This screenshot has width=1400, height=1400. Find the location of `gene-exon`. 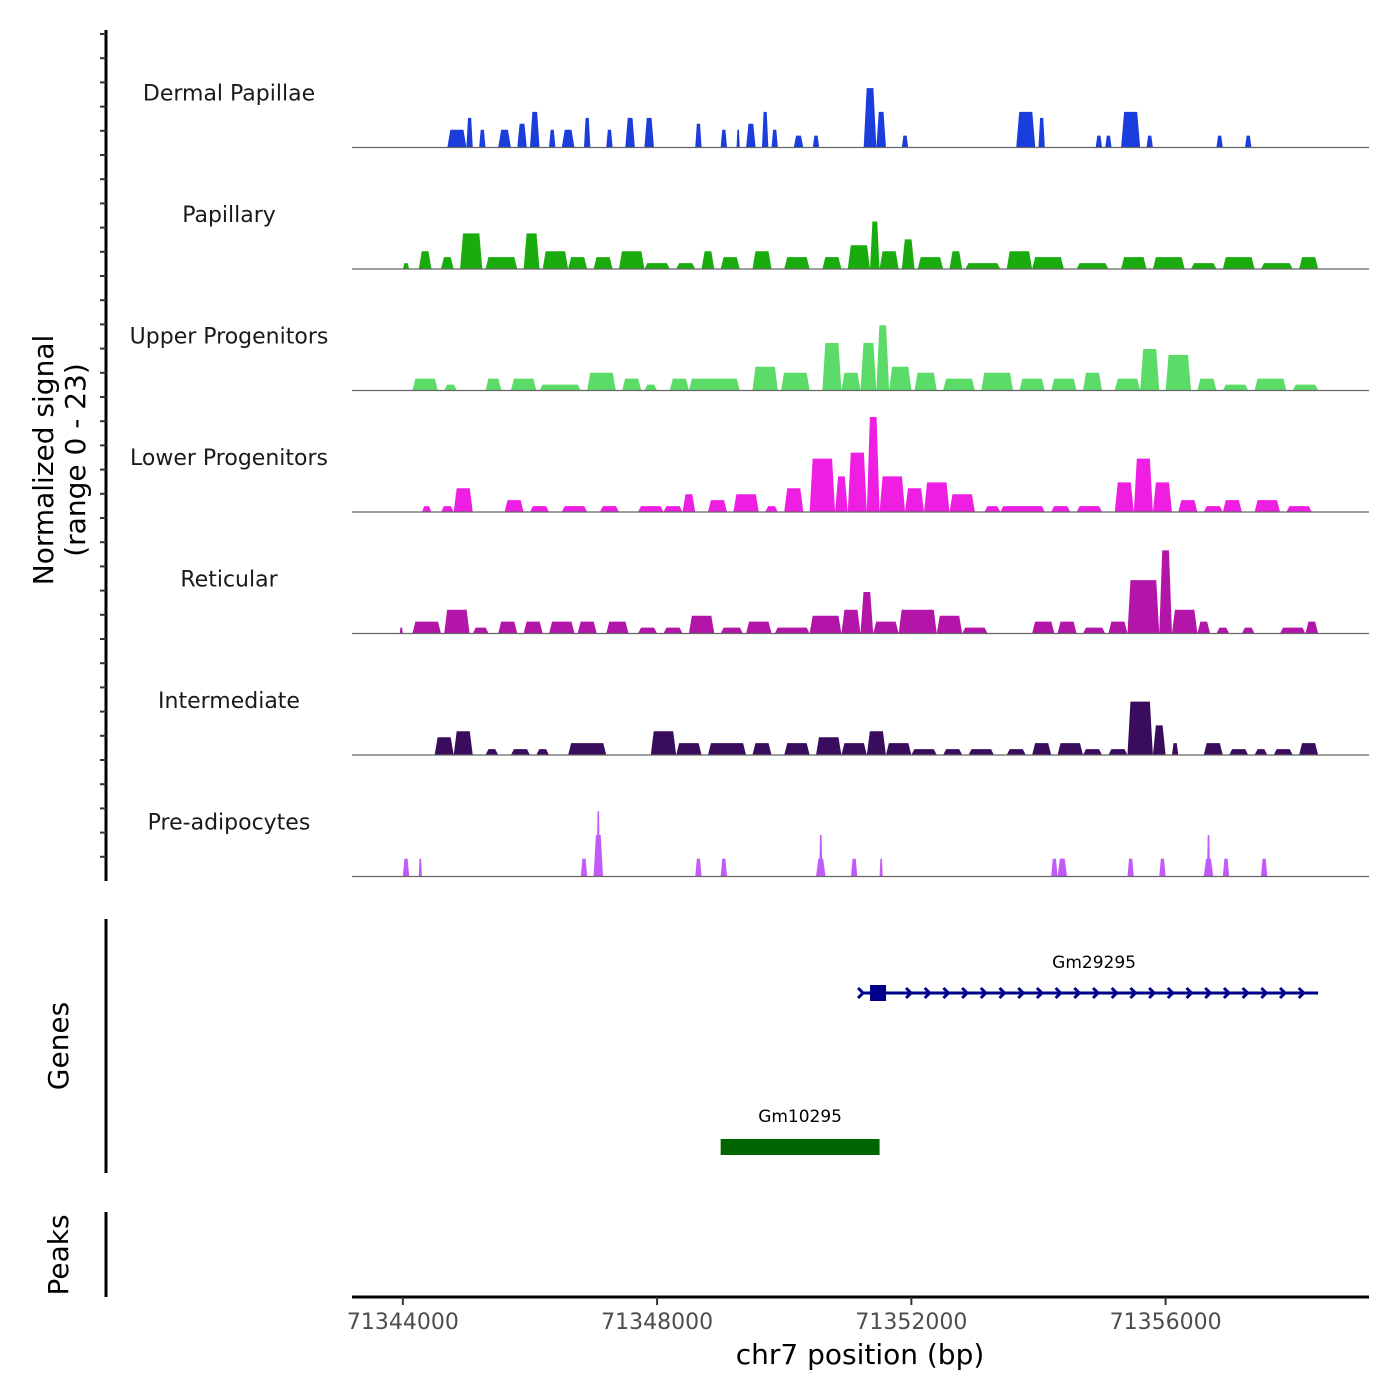

gene-exon is located at coordinates (878, 993).